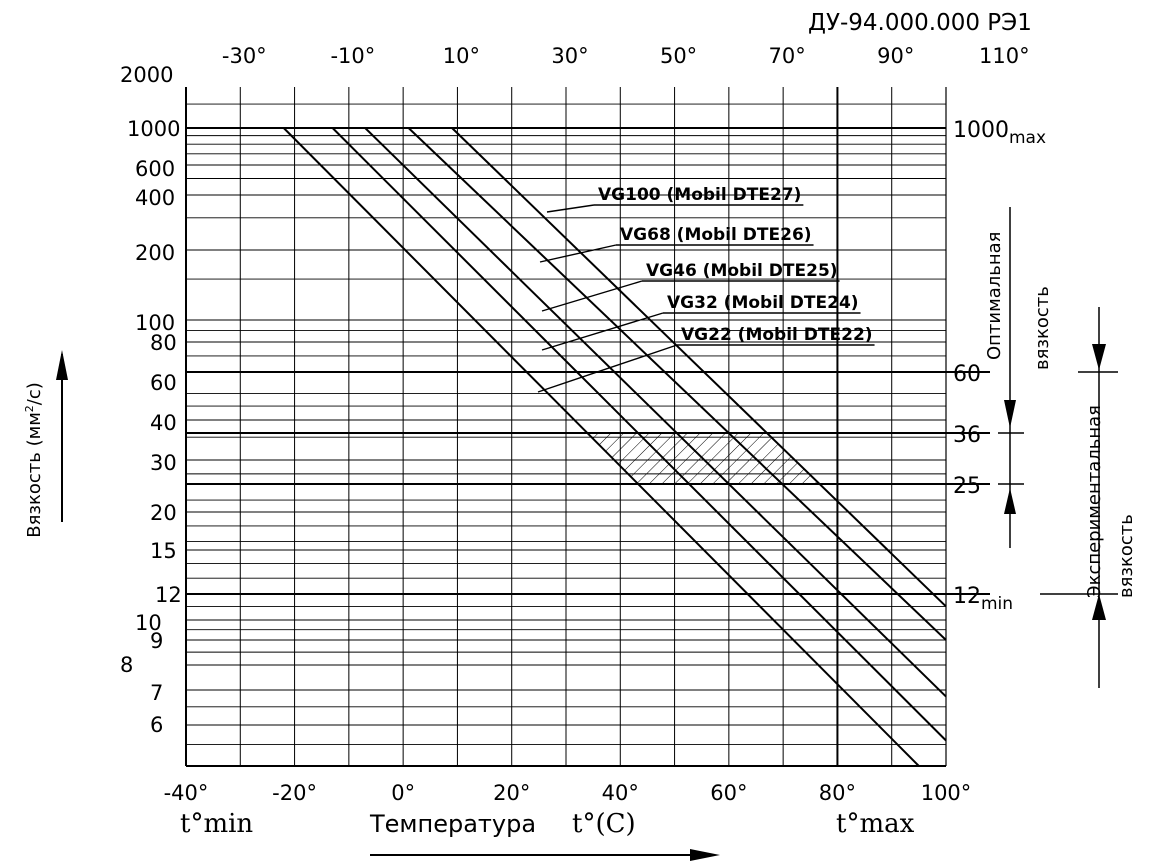  Describe the element at coordinates (920, 23) in the screenshot. I see `document-code: ДУ-94.000.000 РЭ1` at that location.